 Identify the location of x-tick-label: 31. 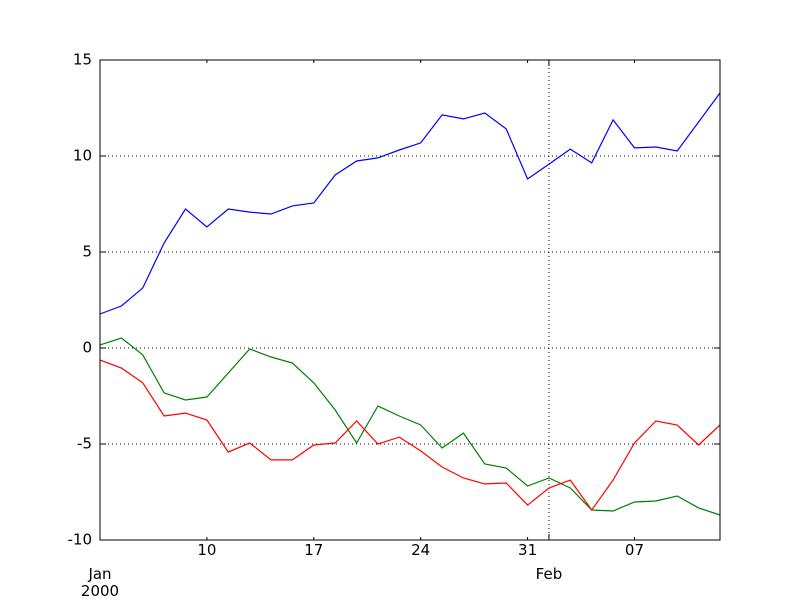
(528, 550).